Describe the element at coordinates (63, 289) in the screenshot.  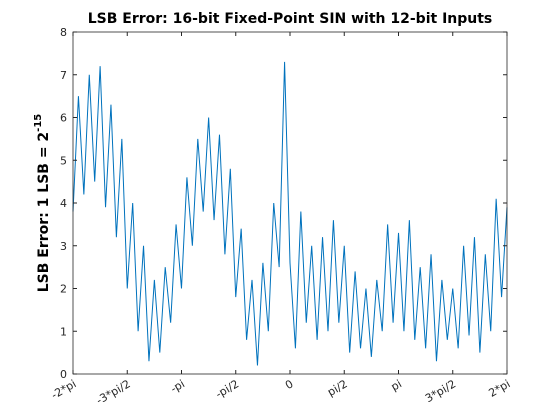
I see `y-tick-label: 2` at that location.